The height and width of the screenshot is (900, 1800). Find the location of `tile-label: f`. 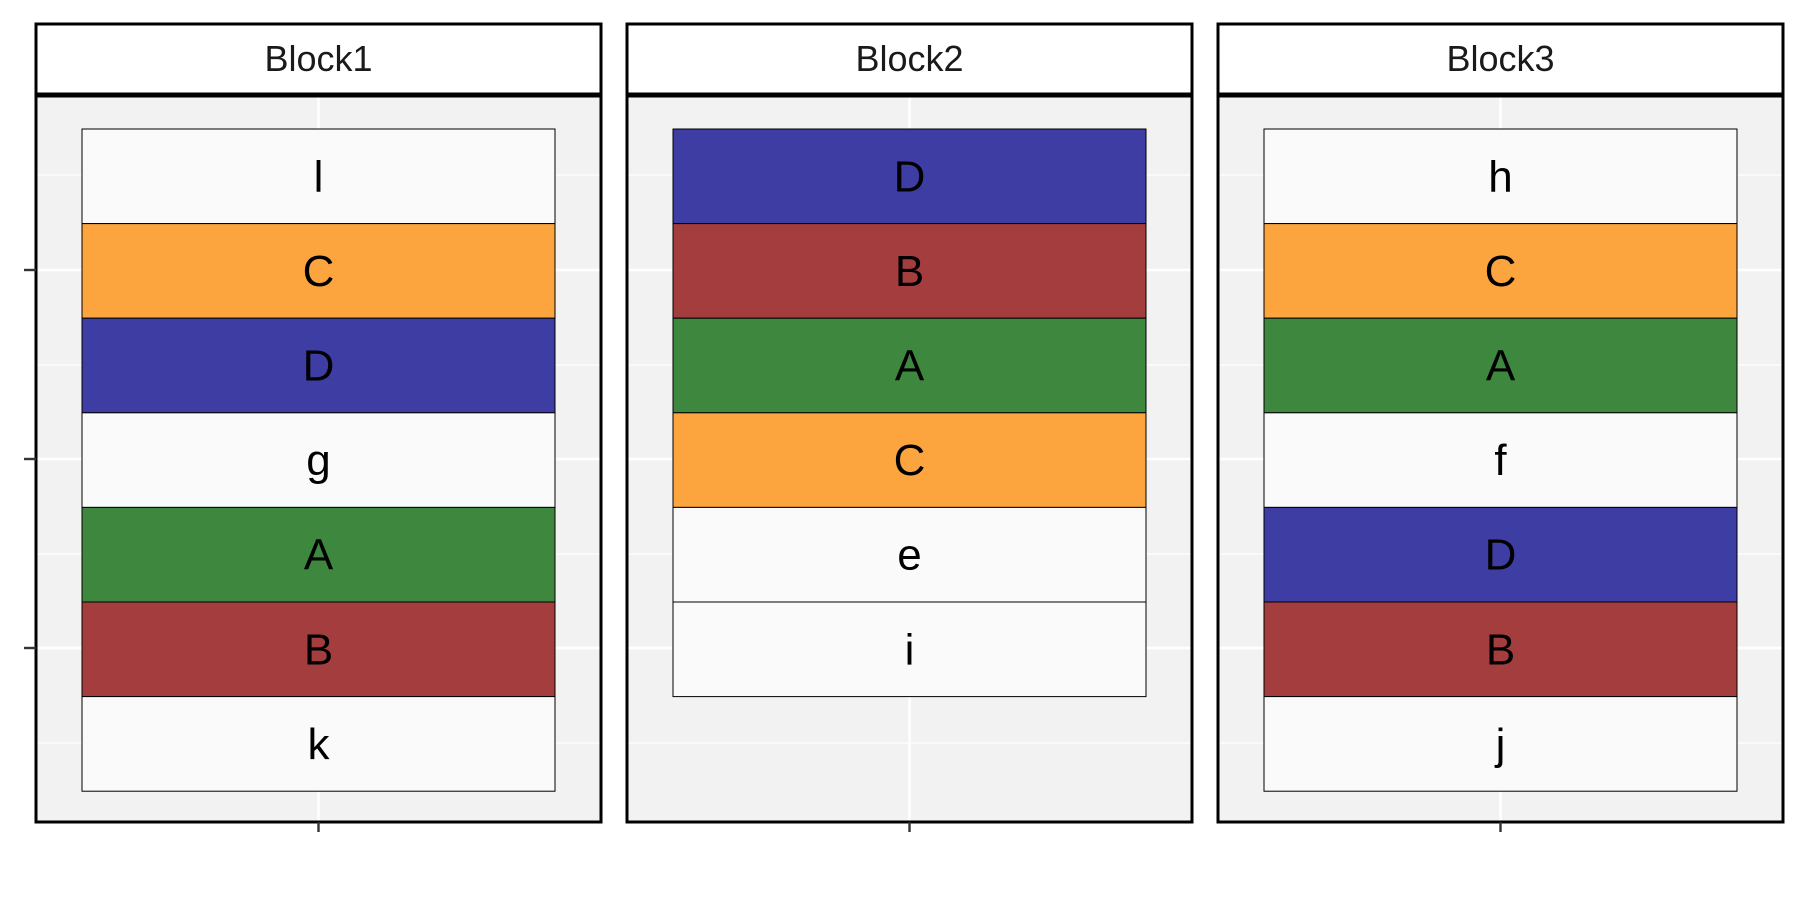

tile-label: f is located at coordinates (1500, 460).